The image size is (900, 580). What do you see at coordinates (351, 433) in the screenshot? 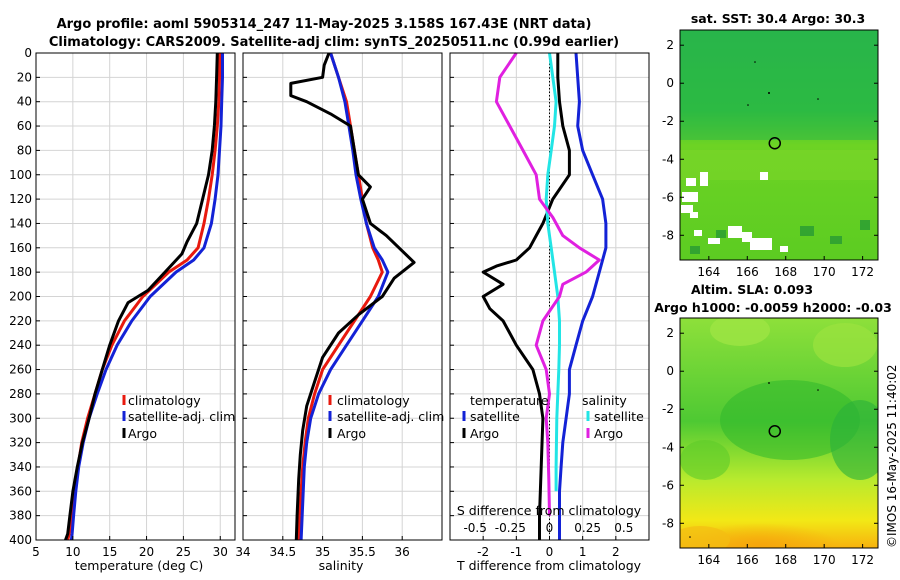
I see `legend-label-argo: Argo` at bounding box center [351, 433].